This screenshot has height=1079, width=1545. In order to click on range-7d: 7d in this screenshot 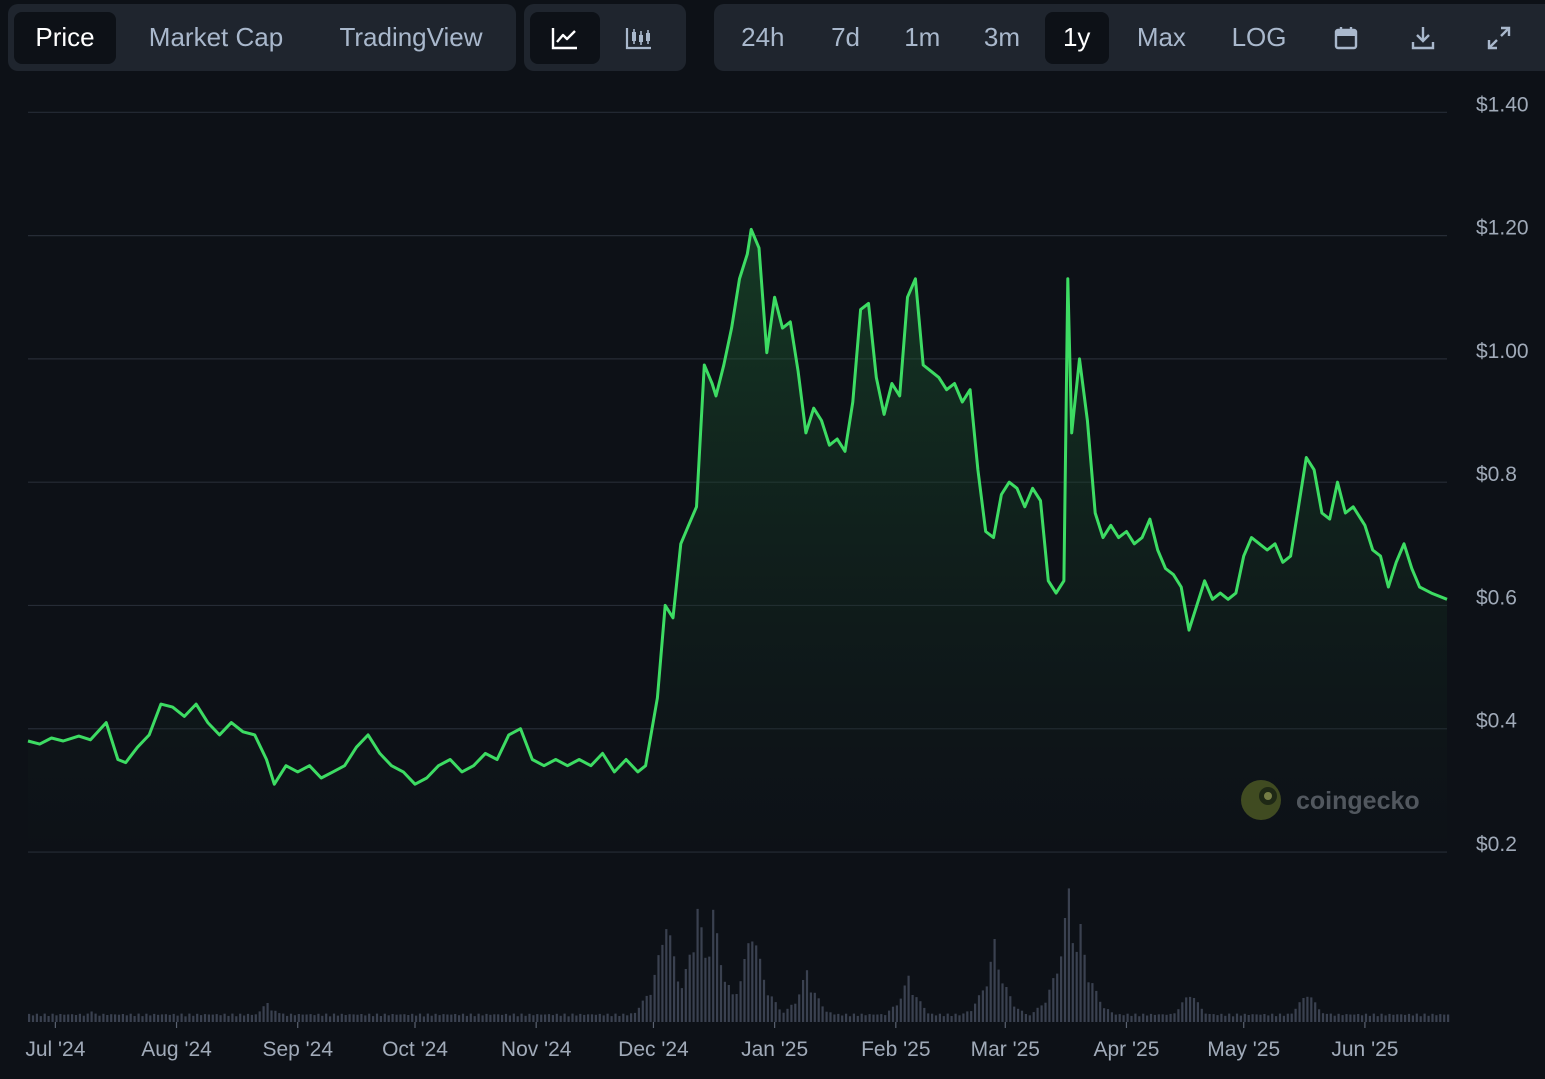, I will do `click(845, 37)`.